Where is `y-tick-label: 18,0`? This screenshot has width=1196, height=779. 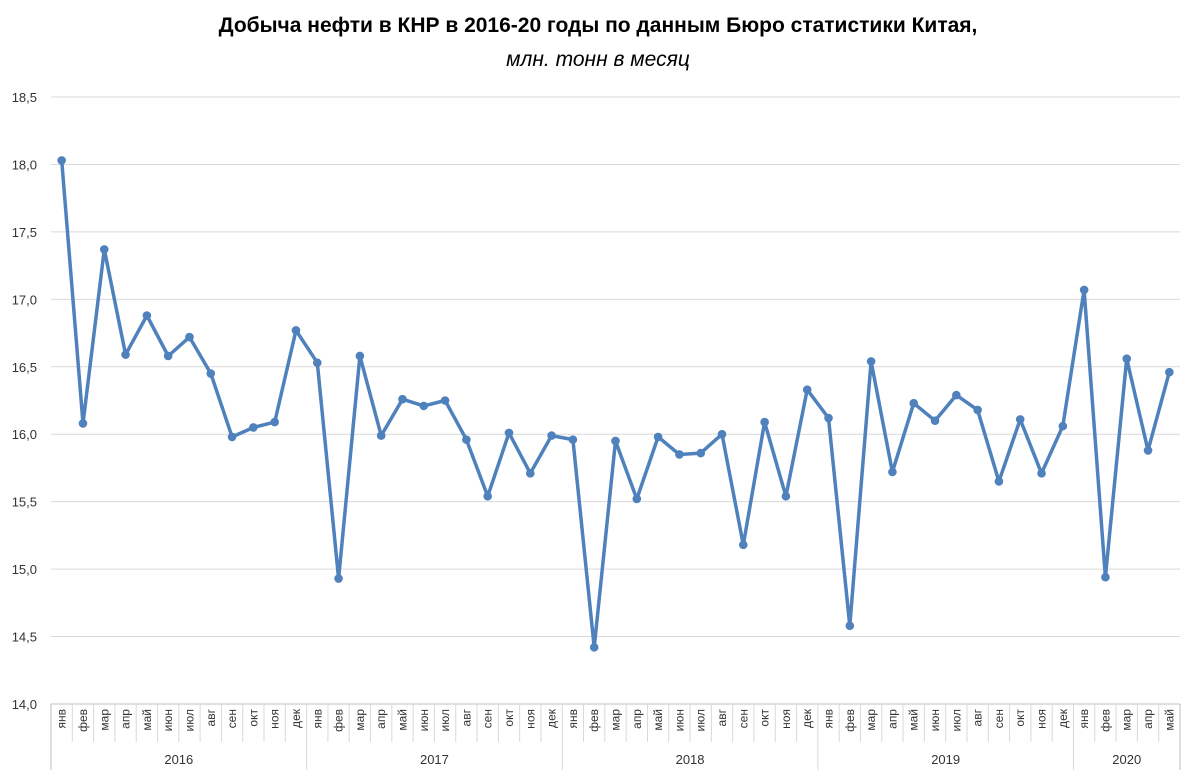
y-tick-label: 18,0 is located at coordinates (24, 164).